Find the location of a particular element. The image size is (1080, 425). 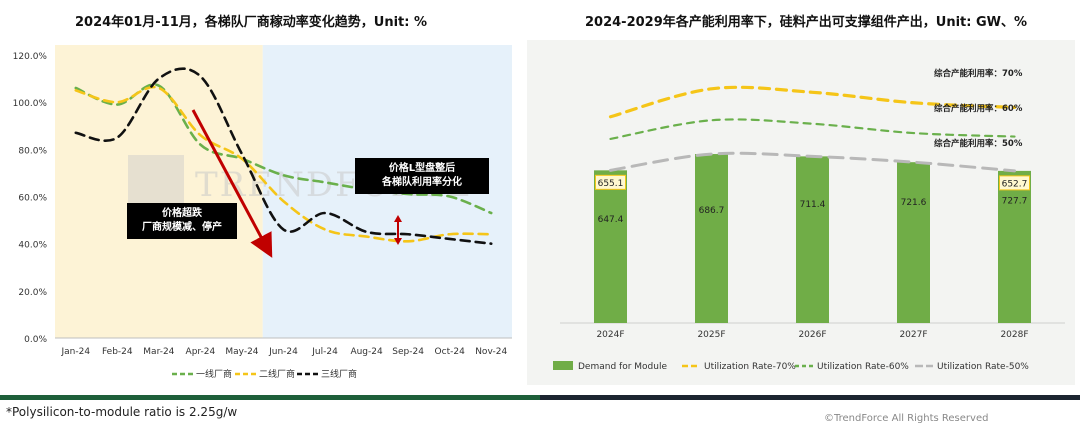

y-tick-label: 80.0% is located at coordinates (32, 151).